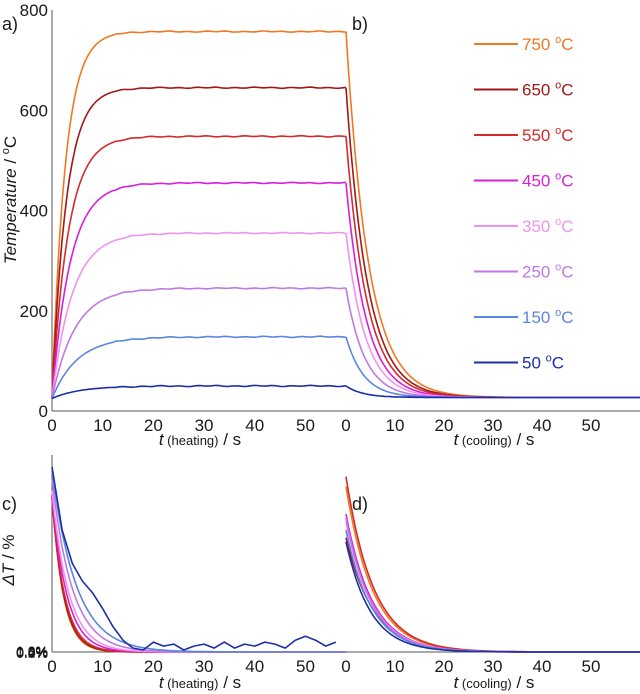 The image size is (640, 694). Describe the element at coordinates (444, 666) in the screenshot. I see `x-tick-label-d-2: 20` at that location.